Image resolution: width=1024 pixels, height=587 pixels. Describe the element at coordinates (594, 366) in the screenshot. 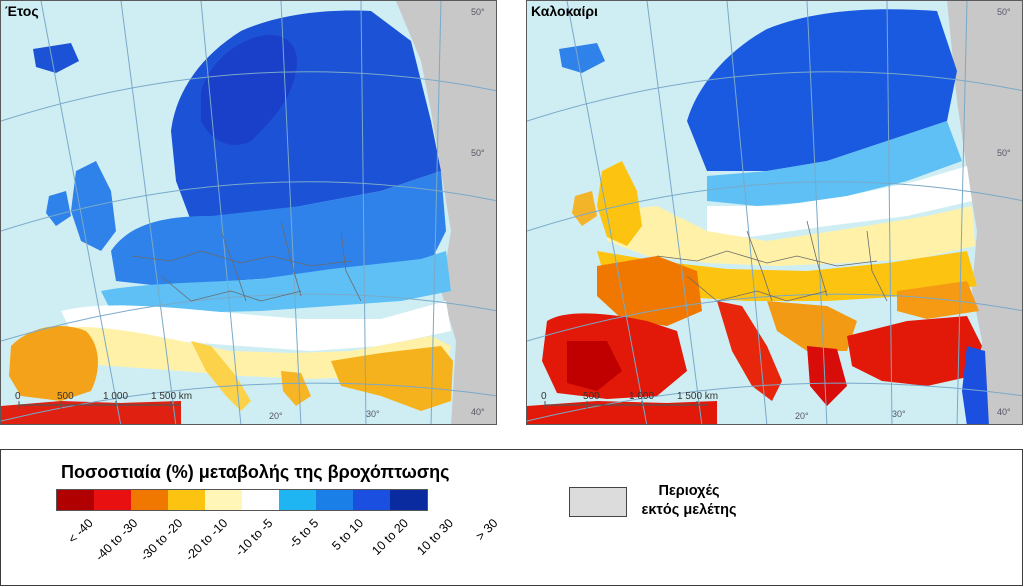

I see `region-iberia-dark` at that location.